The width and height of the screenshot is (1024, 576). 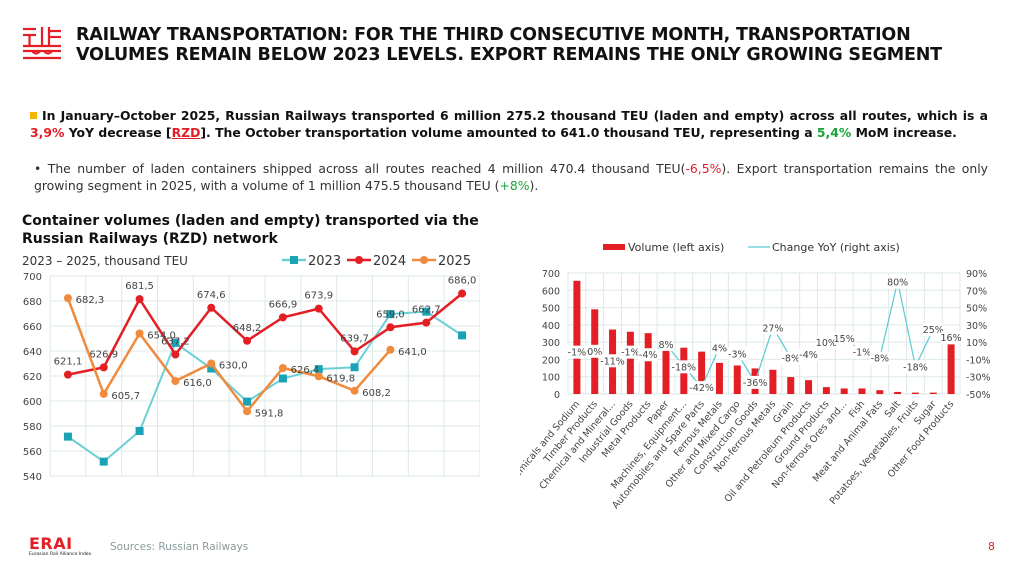 I want to click on rzd-link: RZD, so click(x=186, y=132).